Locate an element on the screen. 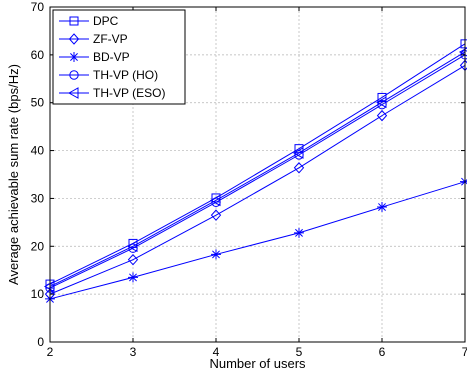 Image resolution: width=467 pixels, height=375 pixels. y-tick-label: 50 is located at coordinates (38, 103).